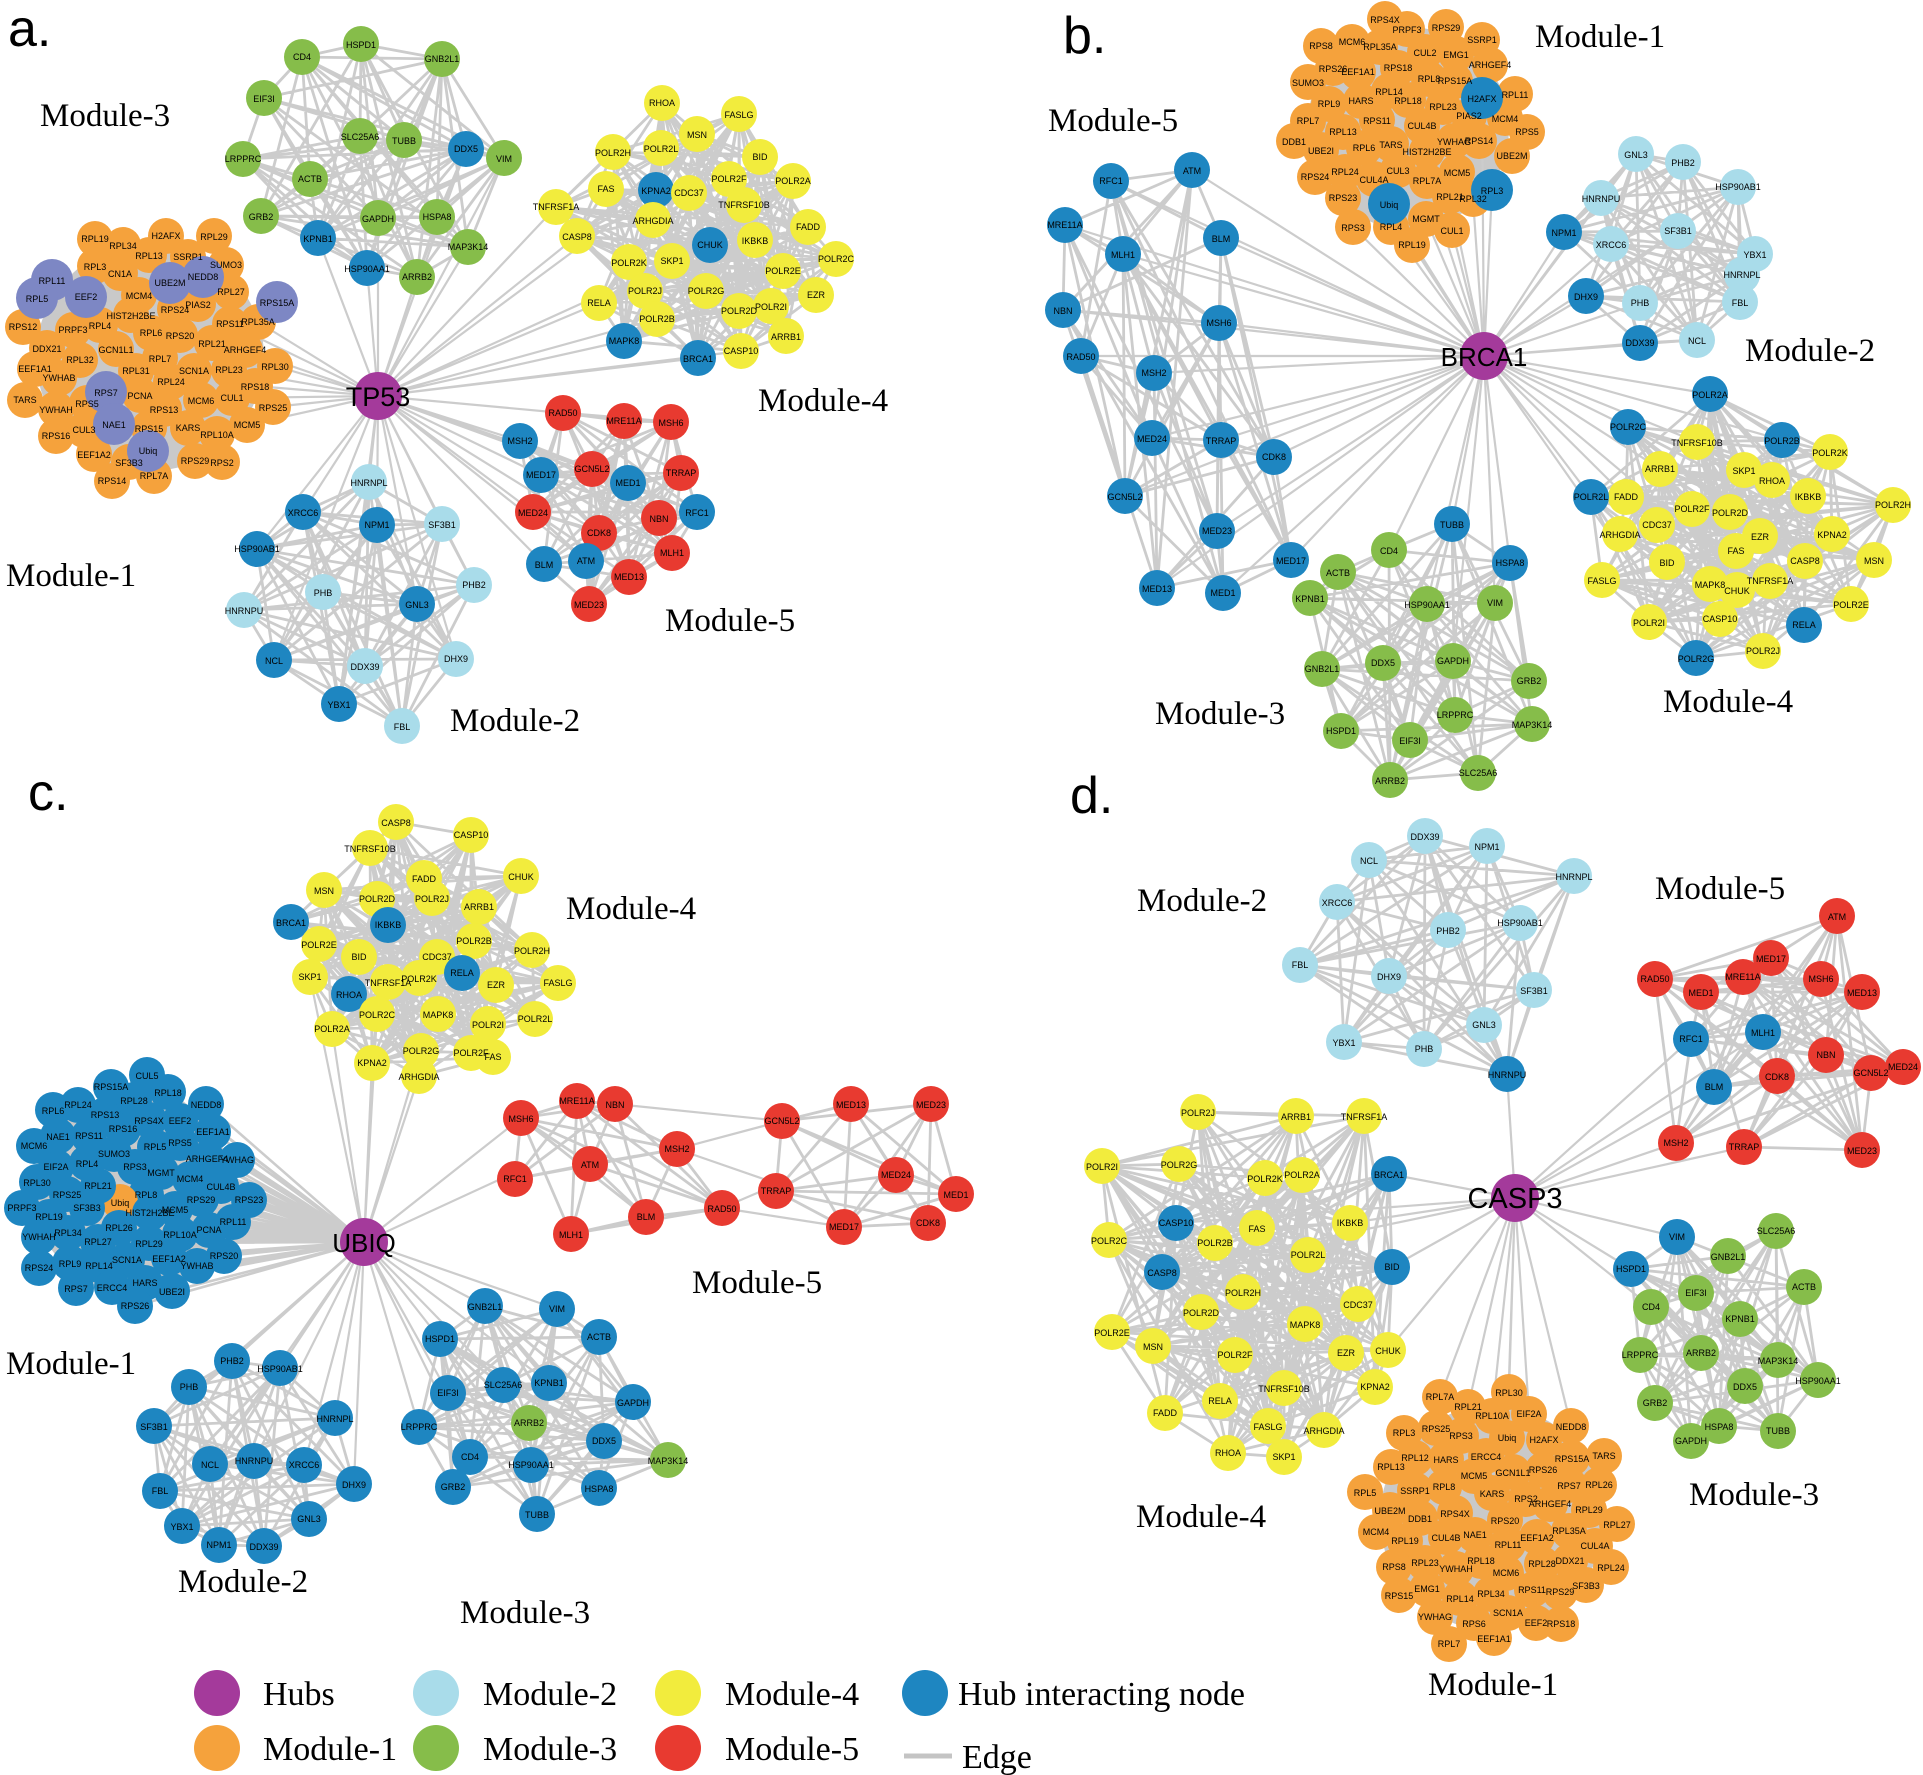 This screenshot has height=1775, width=1923. I want to click on svg-text: MRE11A, so click(576, 1101).